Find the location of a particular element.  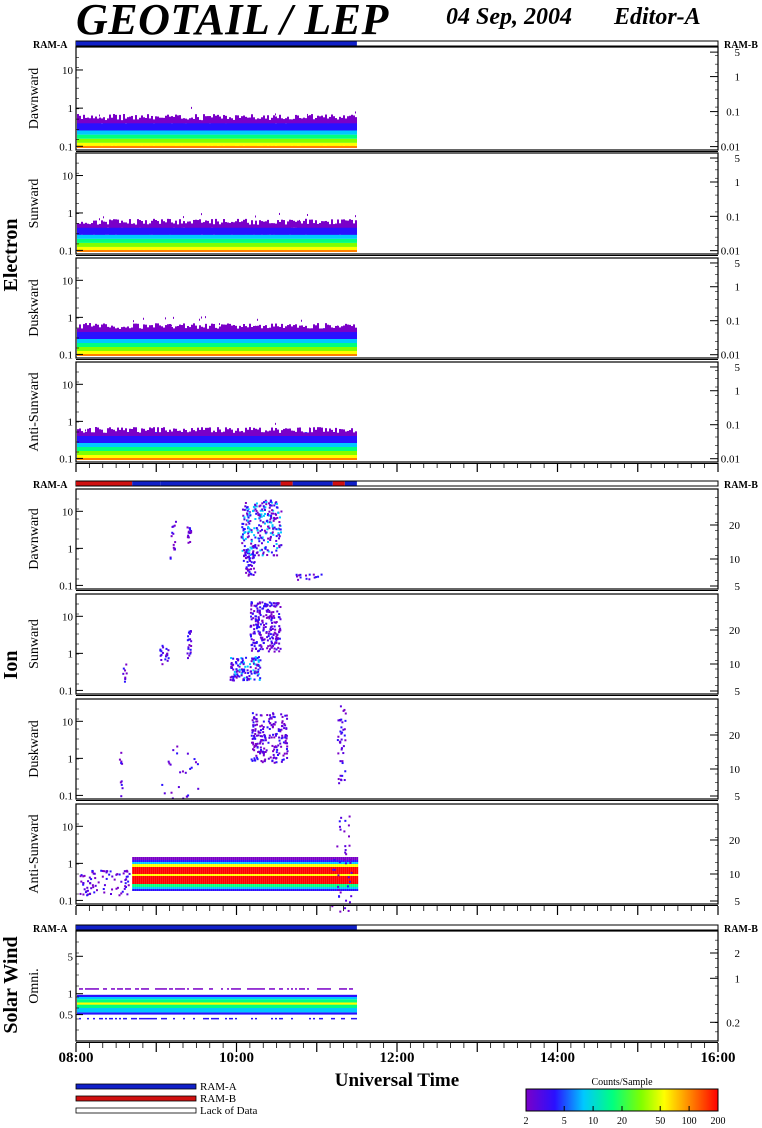

right-tick-label: 1 is located at coordinates (738, 392).